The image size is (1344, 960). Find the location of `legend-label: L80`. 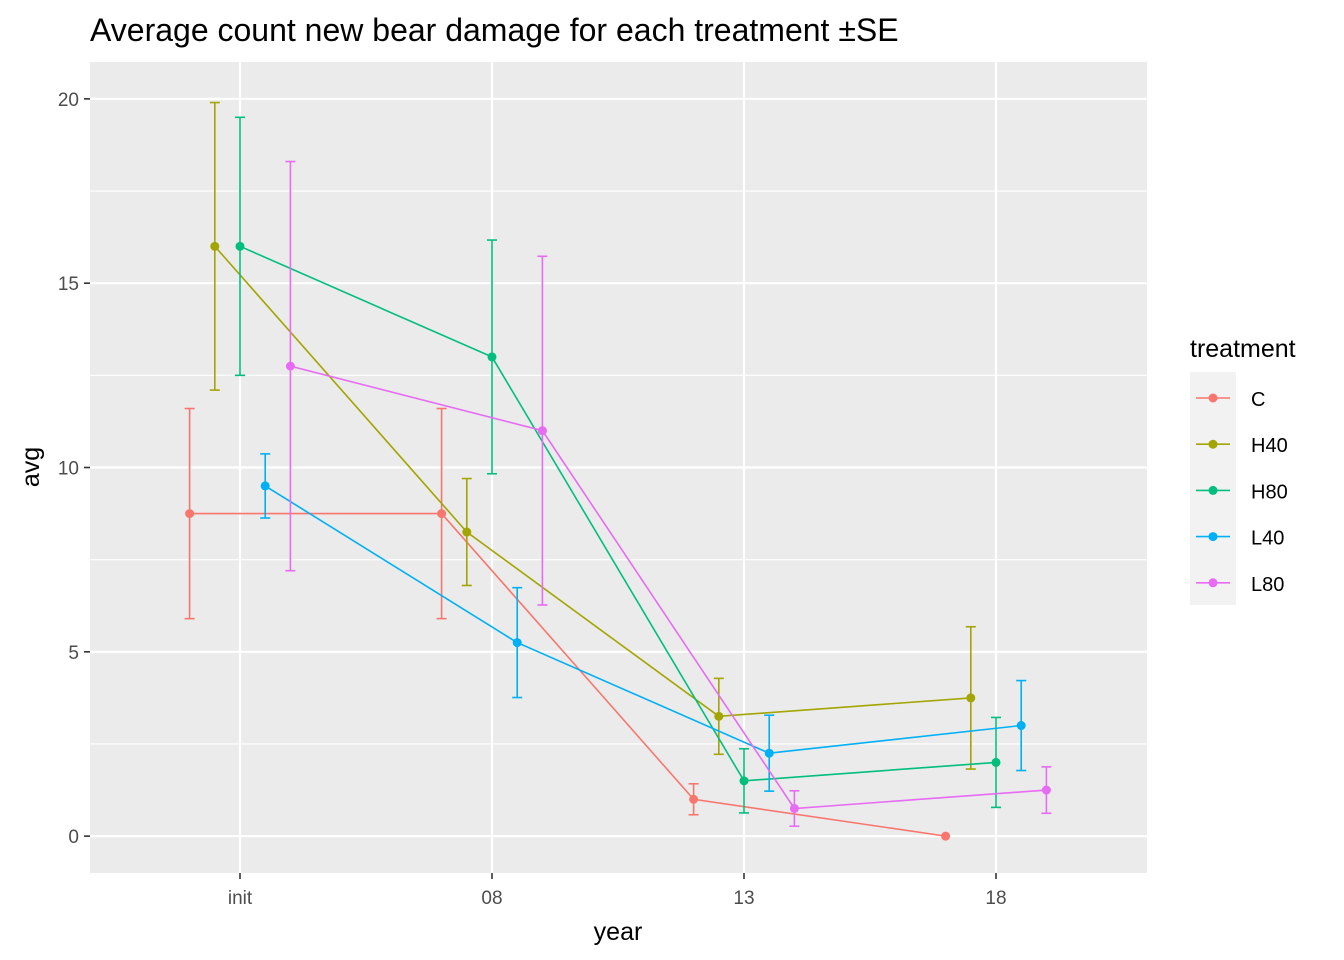

legend-label: L80 is located at coordinates (1267, 585).